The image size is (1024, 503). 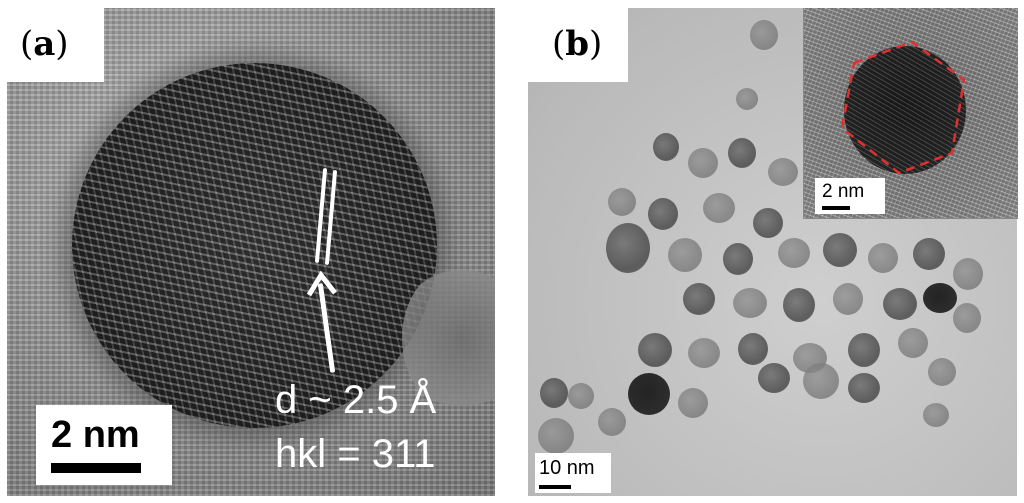 I want to click on panel-label-a: (a), so click(x=44, y=44).